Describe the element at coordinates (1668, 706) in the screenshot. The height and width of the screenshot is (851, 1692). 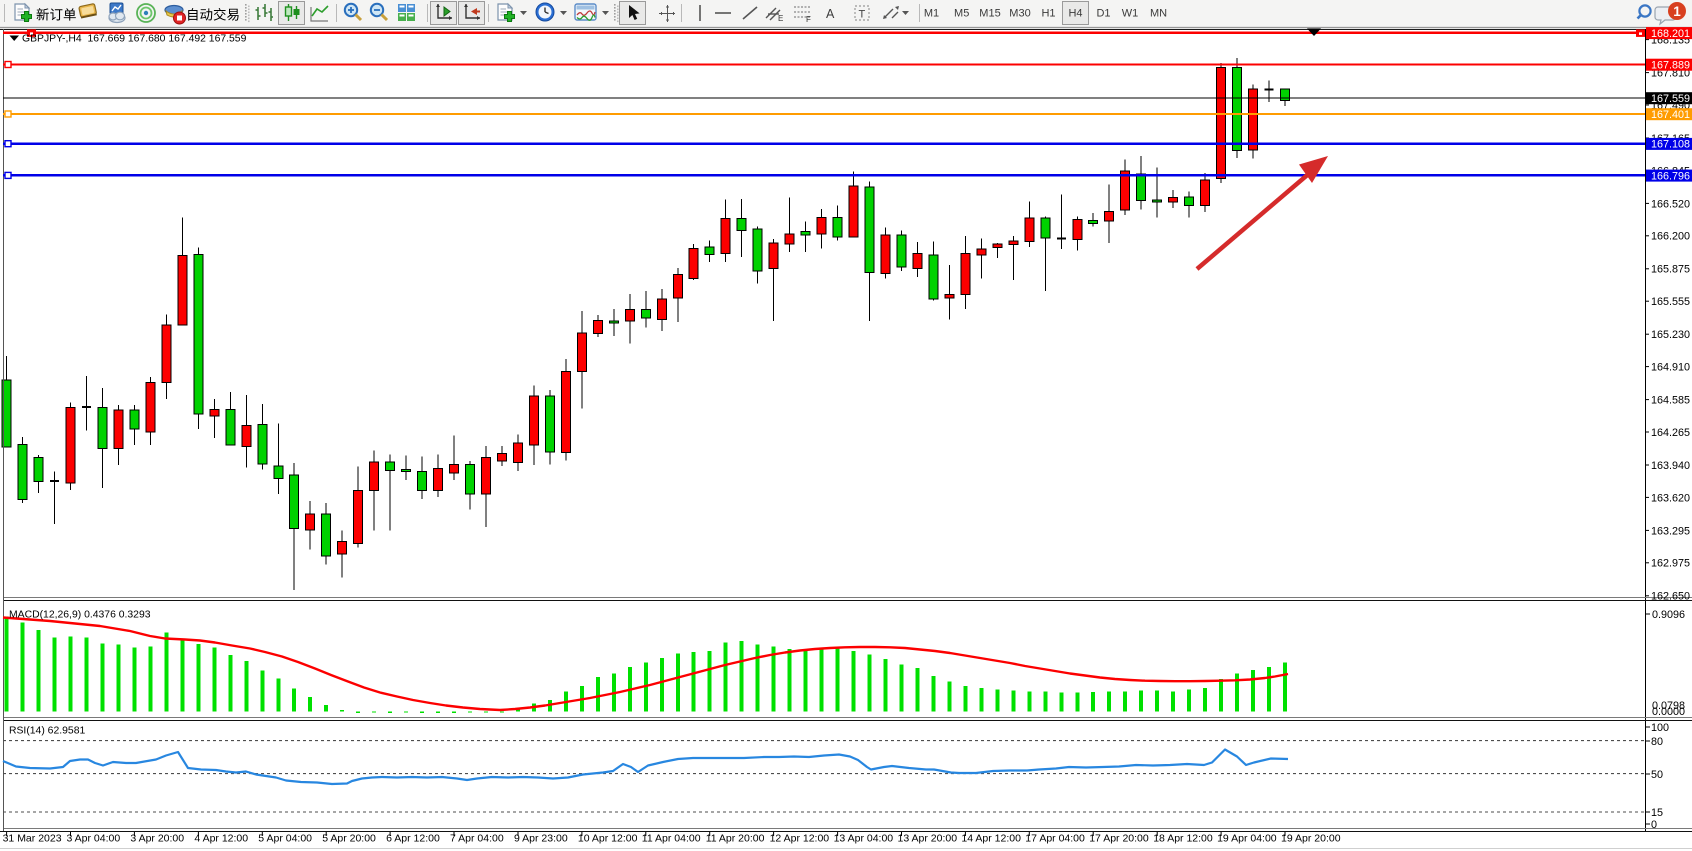
I see `svg-text: 0.0798` at that location.